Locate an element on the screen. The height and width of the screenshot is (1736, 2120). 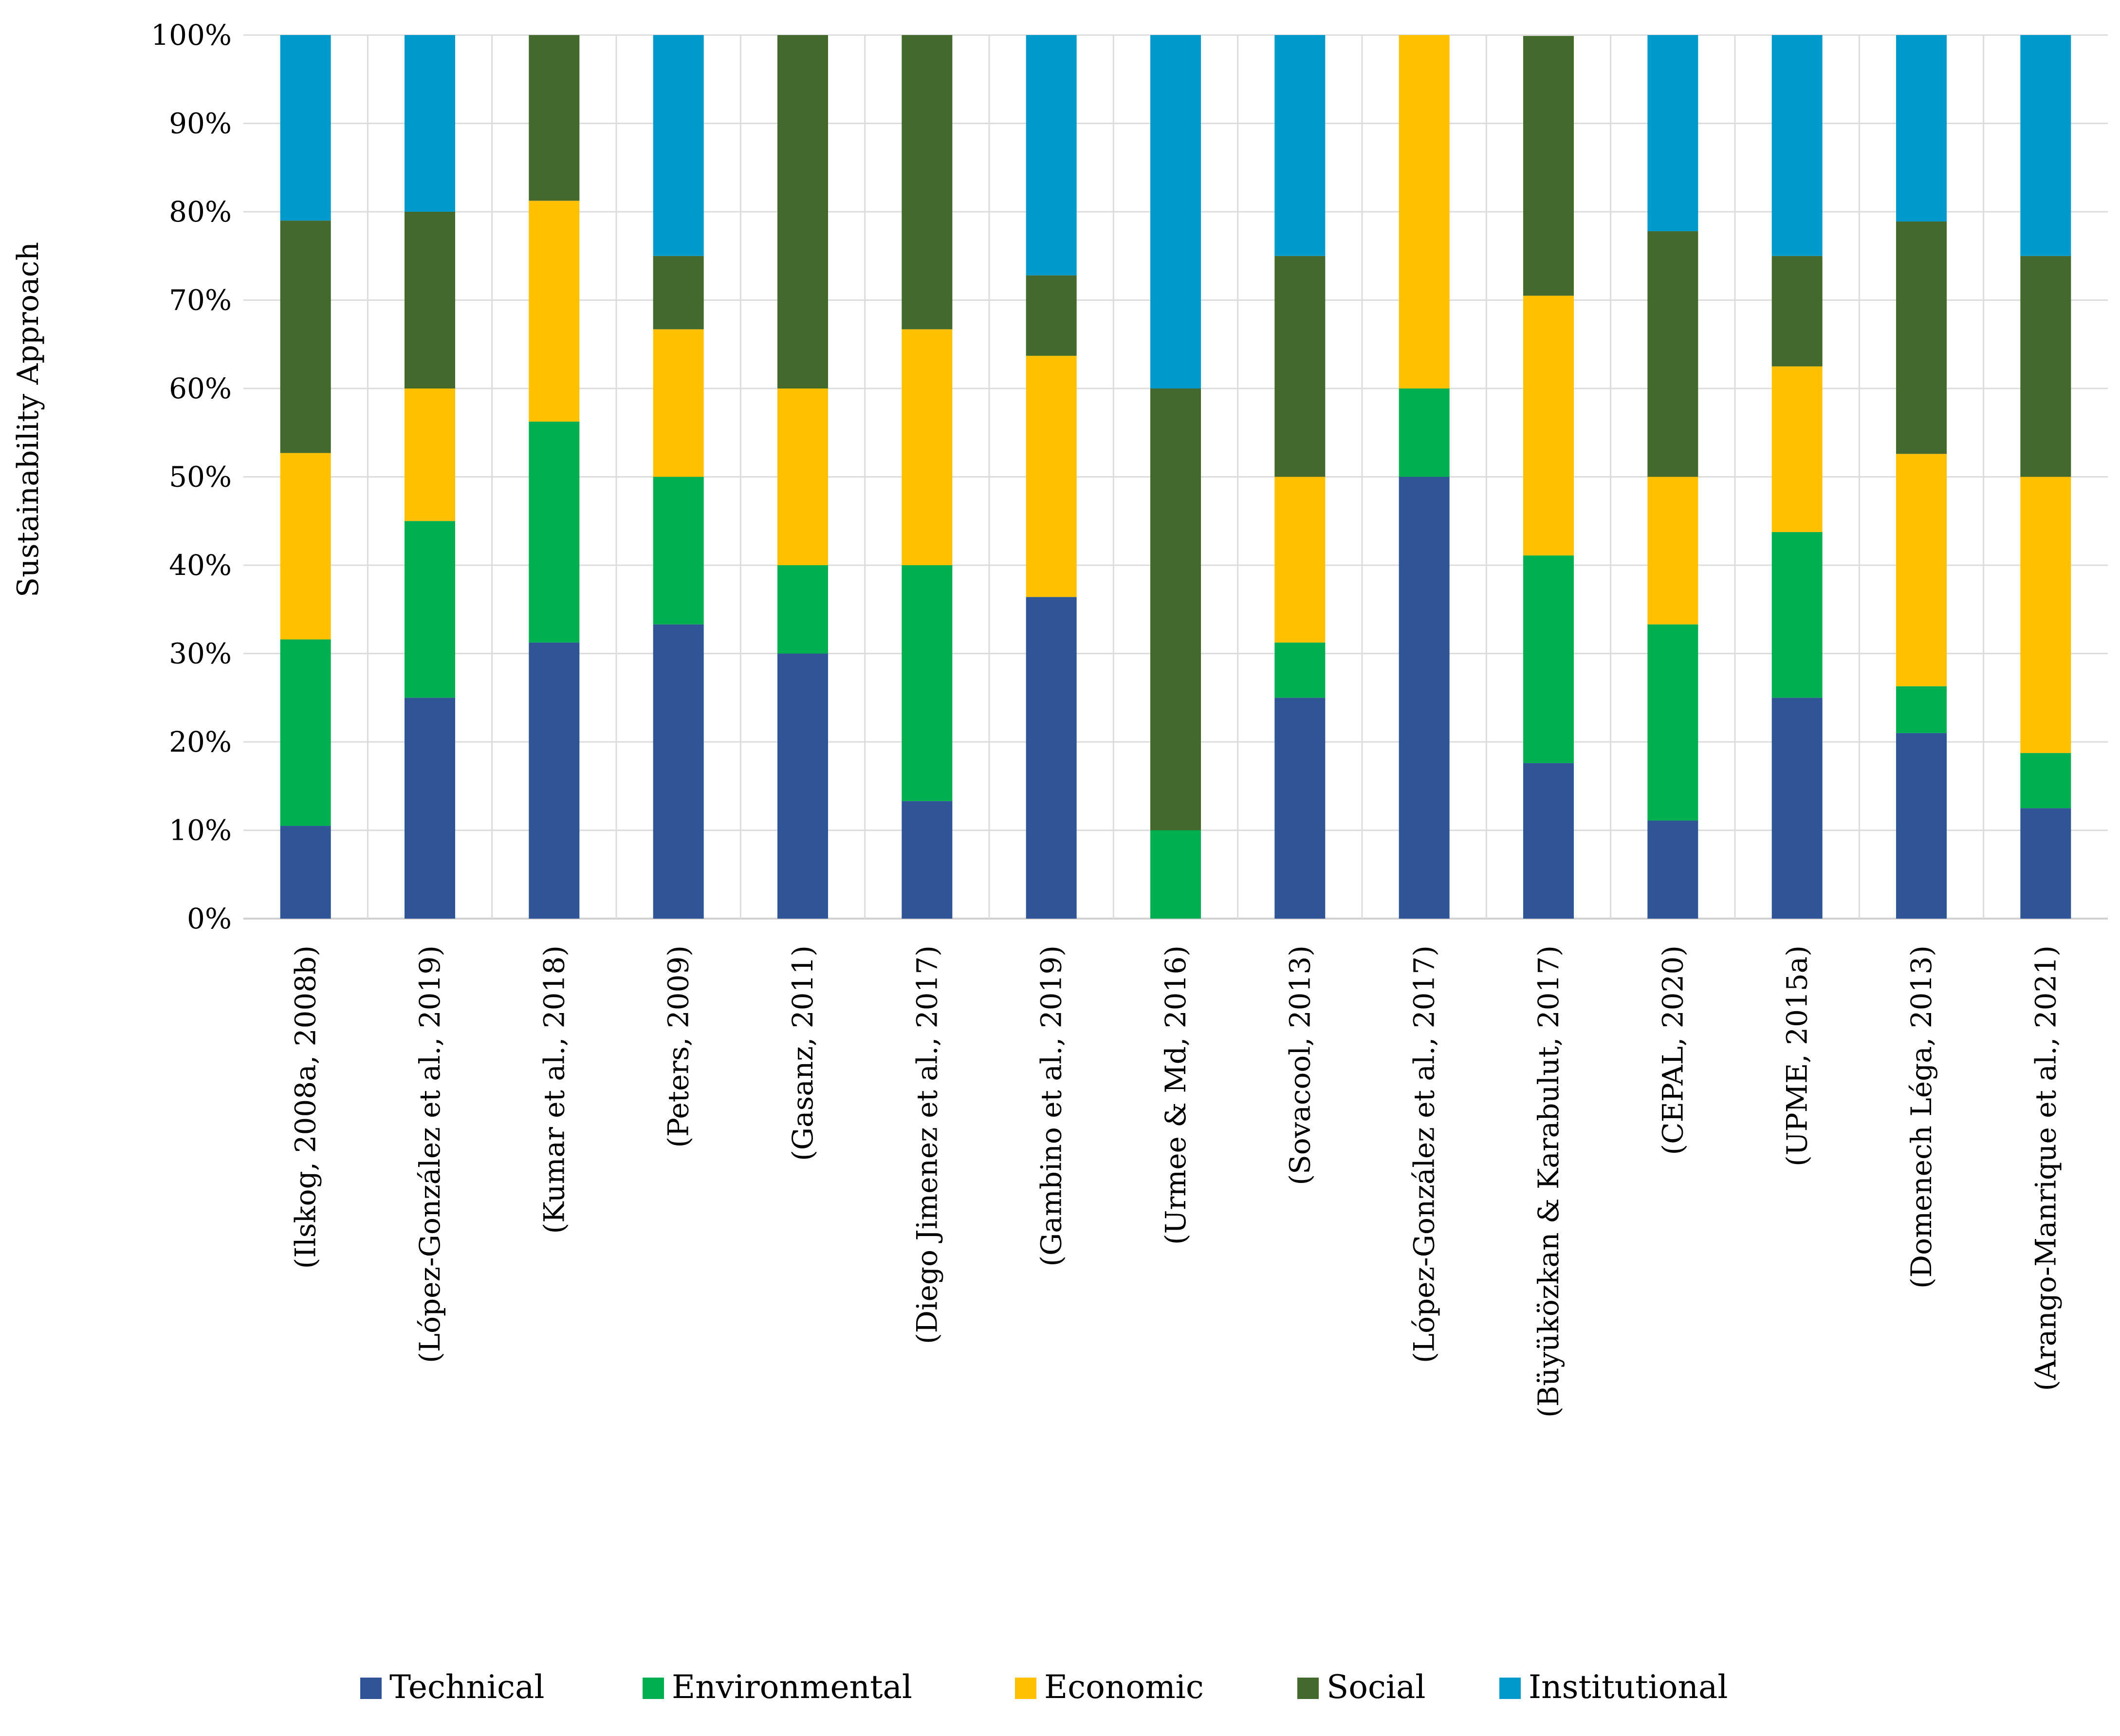
x-category-label: (Peters, 2009) is located at coordinates (678, 1046).